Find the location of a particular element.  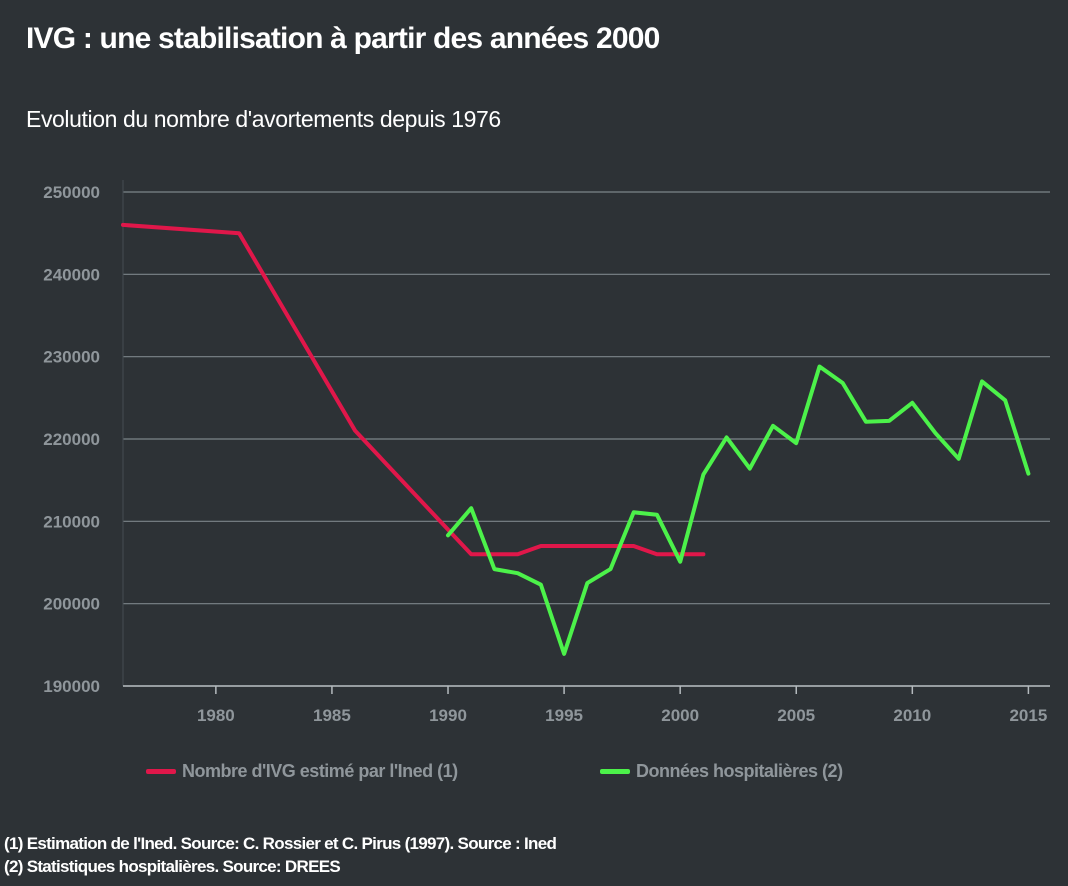

x-tick-label-1995: 1995 is located at coordinates (564, 715).